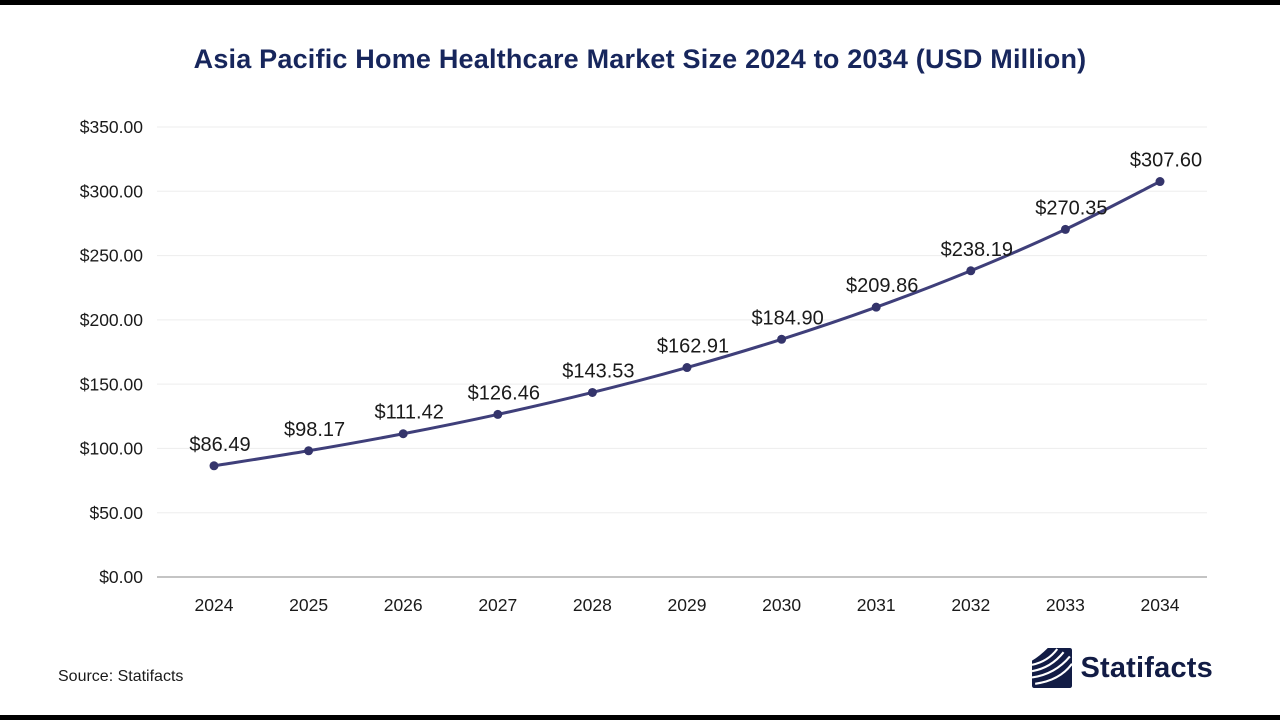  What do you see at coordinates (314, 430) in the screenshot?
I see `data-point-label: $98.17` at bounding box center [314, 430].